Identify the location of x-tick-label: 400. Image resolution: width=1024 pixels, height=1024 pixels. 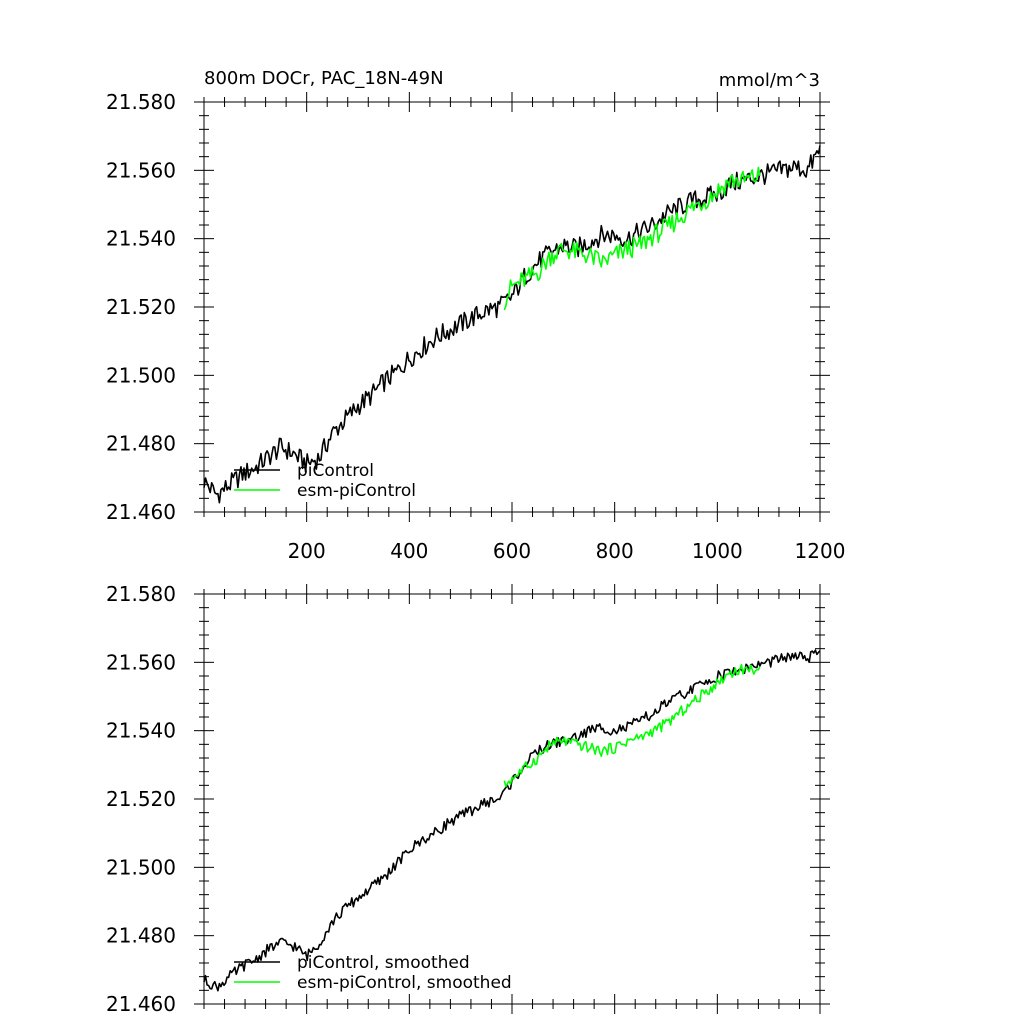
(409, 551).